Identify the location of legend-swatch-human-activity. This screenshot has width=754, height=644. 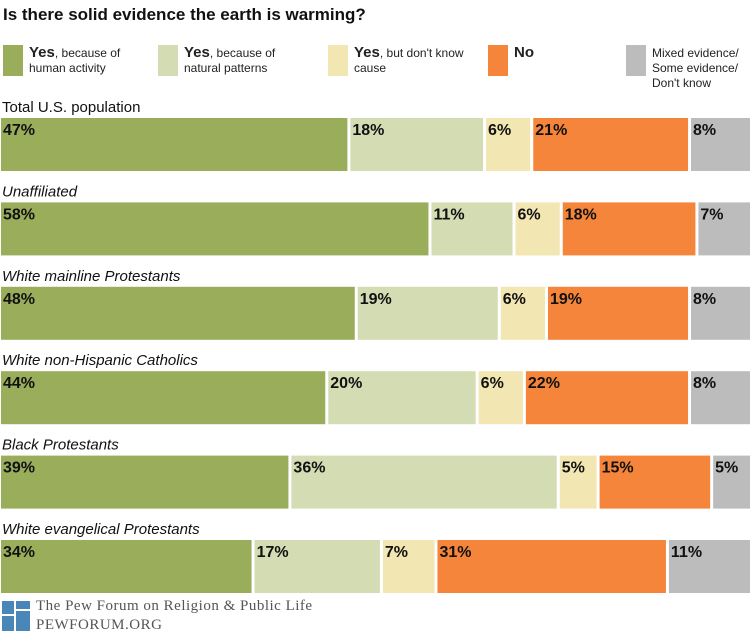
(13, 60).